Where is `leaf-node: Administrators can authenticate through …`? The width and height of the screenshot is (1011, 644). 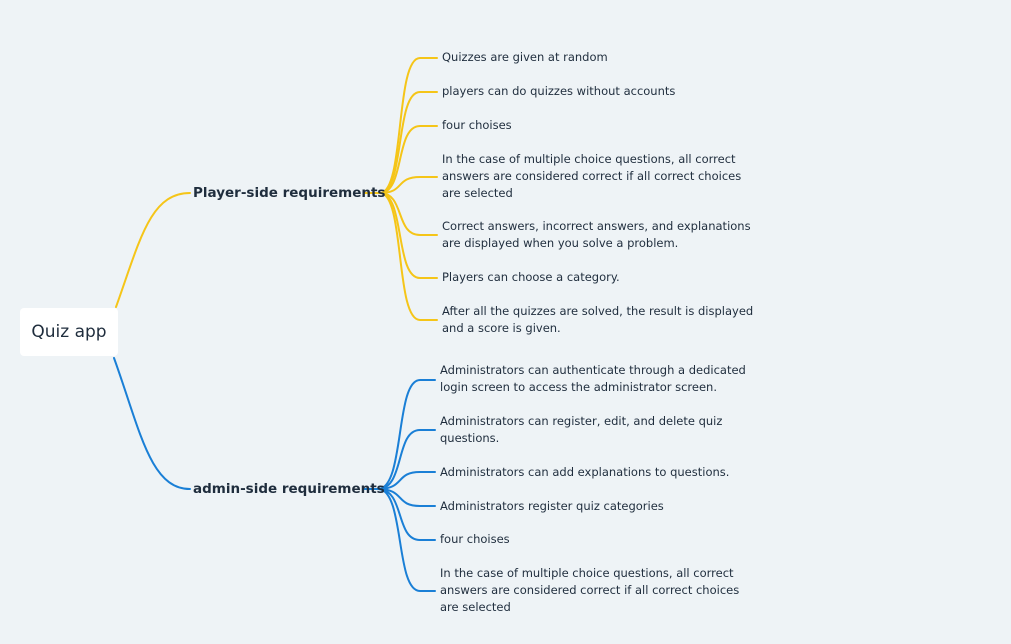
leaf-node: Administrators can authenticate through … is located at coordinates (601, 379).